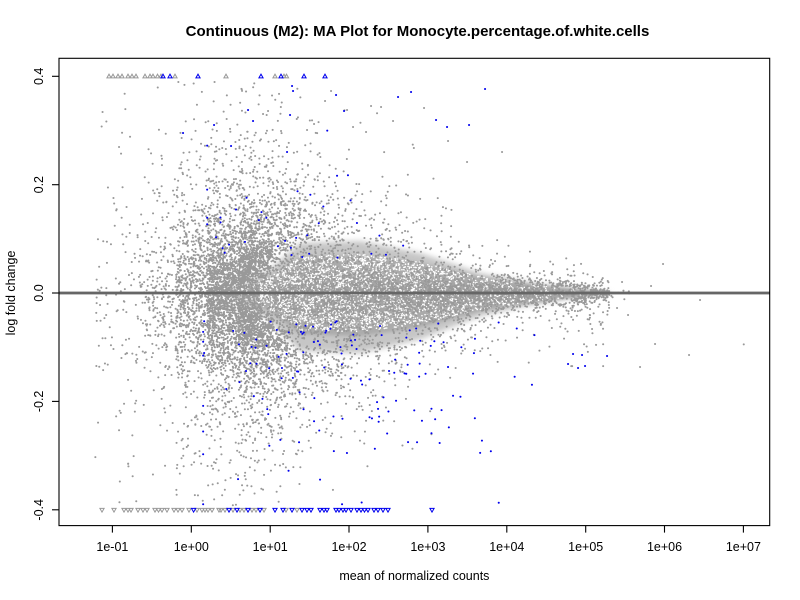  I want to click on svg-text: 1e+00, so click(191, 547).